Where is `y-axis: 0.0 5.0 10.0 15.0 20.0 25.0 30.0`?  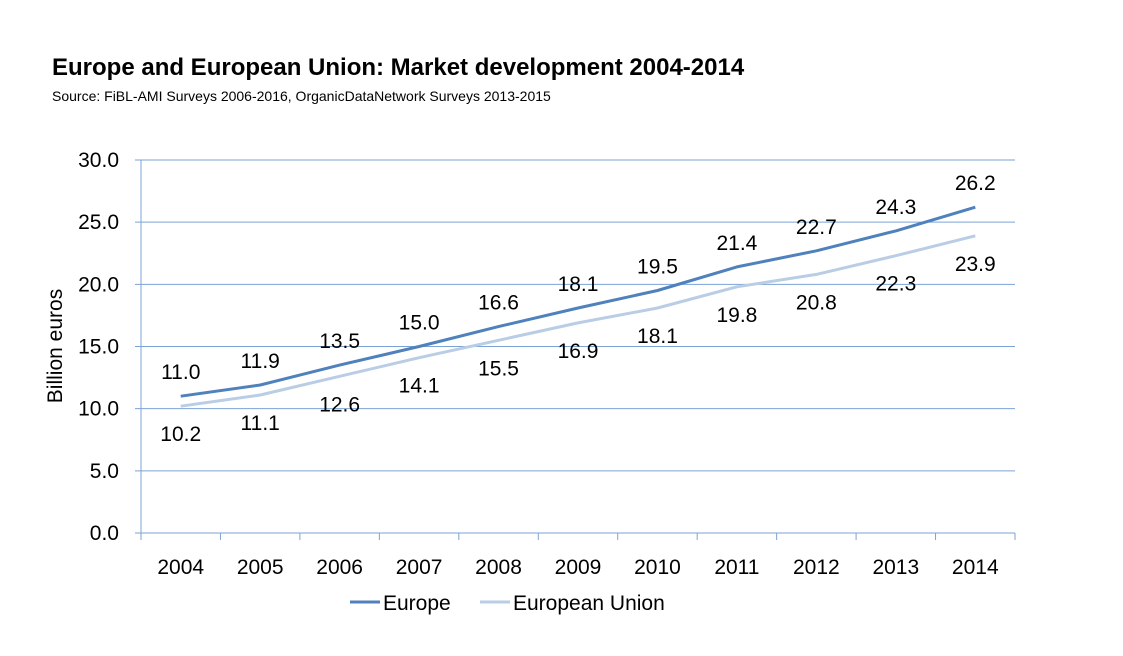 y-axis: 0.0 5.0 10.0 15.0 20.0 25.0 30.0 is located at coordinates (110, 347).